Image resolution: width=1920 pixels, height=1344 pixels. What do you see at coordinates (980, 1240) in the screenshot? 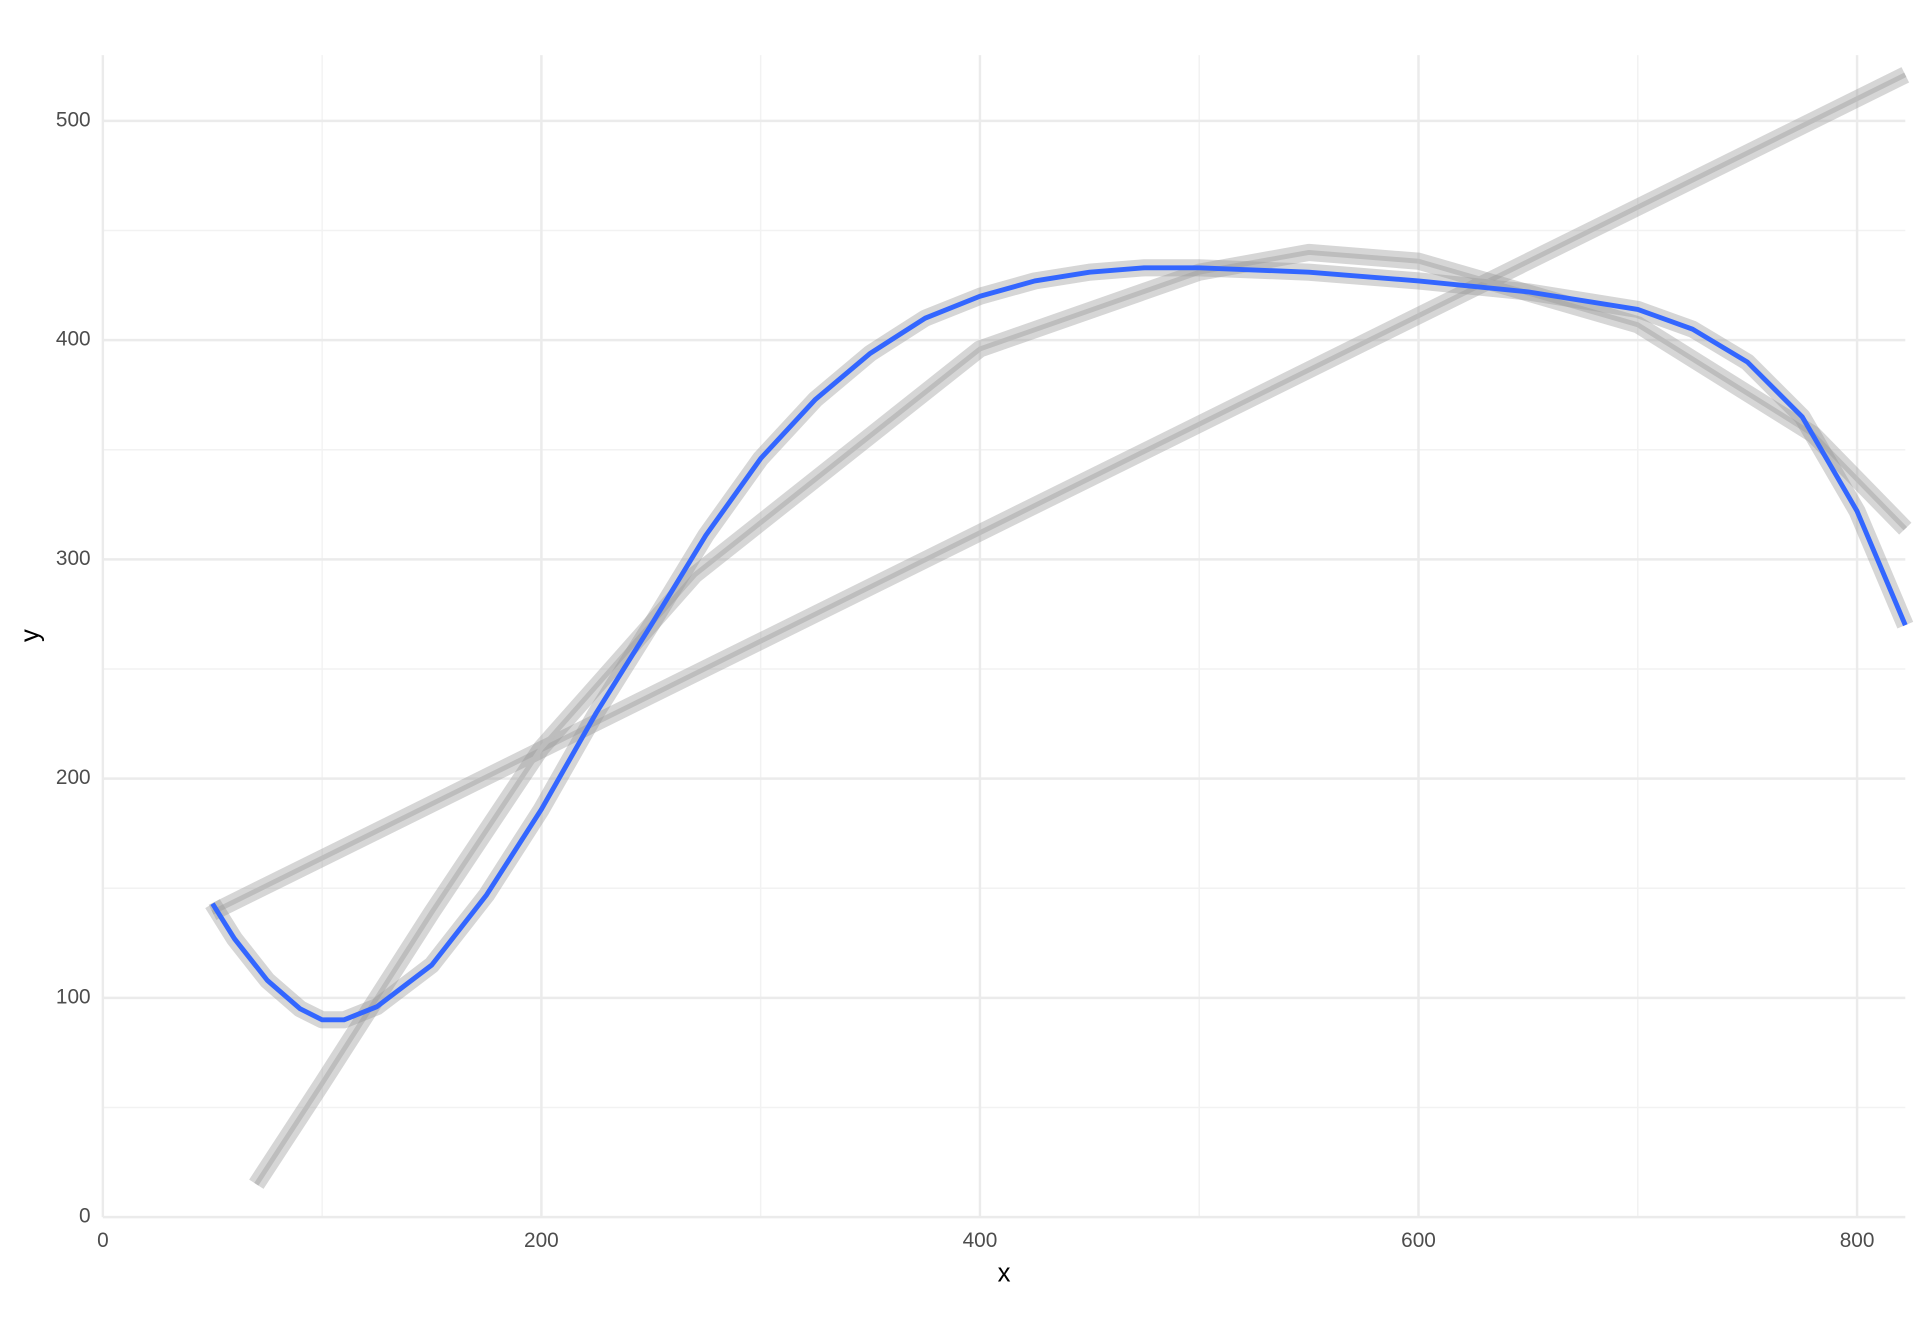
I see `x-tick-label: 400` at bounding box center [980, 1240].